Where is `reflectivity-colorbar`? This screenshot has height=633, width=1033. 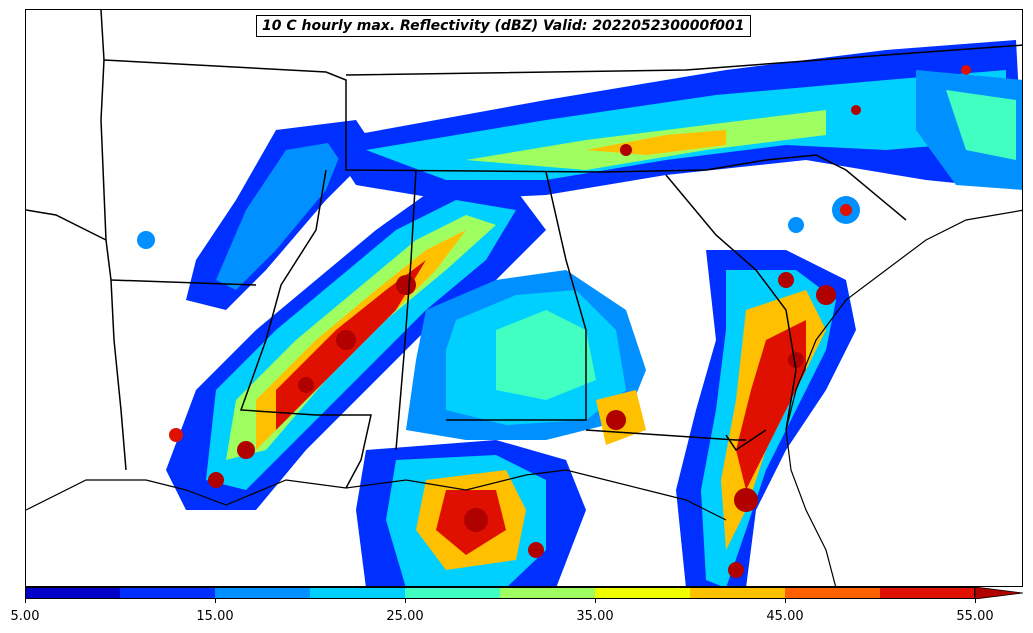
reflectivity-colorbar is located at coordinates (524, 593).